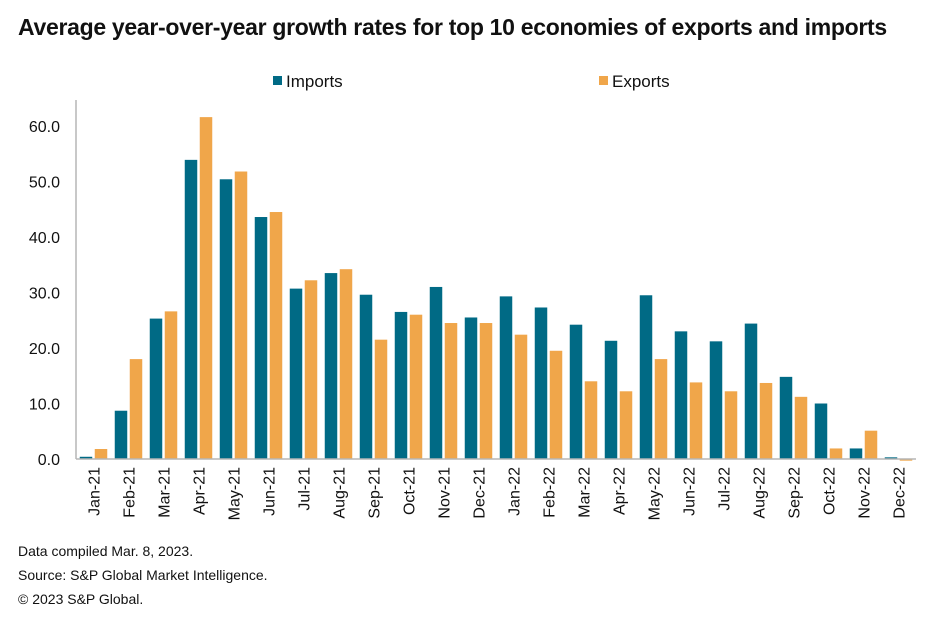  What do you see at coordinates (830, 491) in the screenshot?
I see `x-tick-label: Oct-22` at bounding box center [830, 491].